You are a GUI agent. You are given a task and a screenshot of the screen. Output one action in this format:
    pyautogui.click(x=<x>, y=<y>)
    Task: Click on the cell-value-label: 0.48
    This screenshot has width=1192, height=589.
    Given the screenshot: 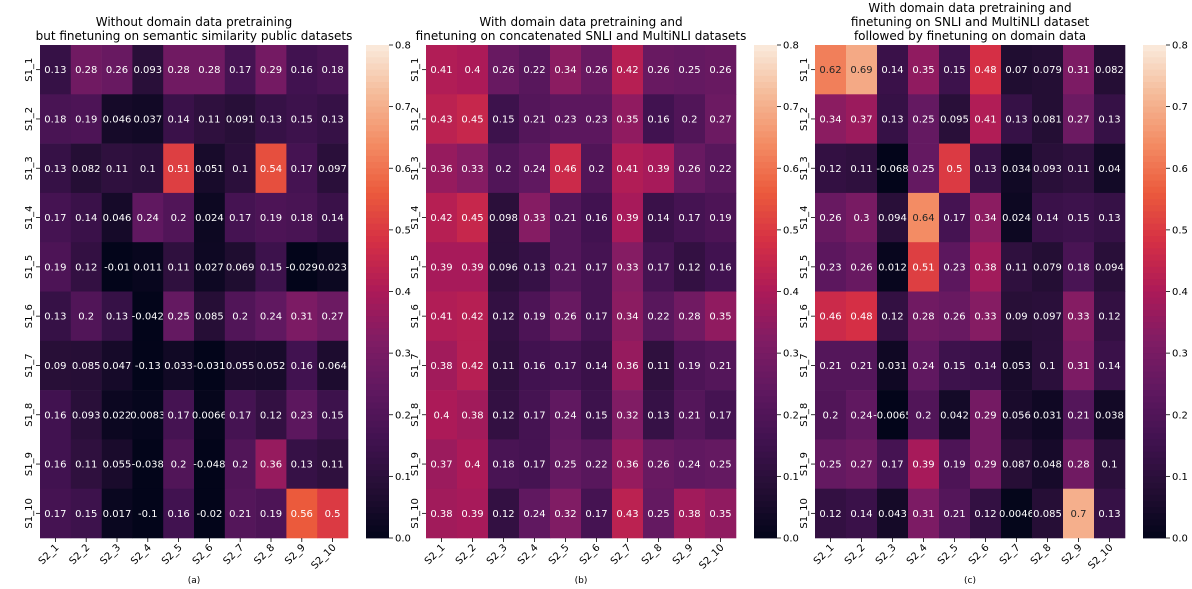 What is the action you would take?
    pyautogui.click(x=861, y=317)
    